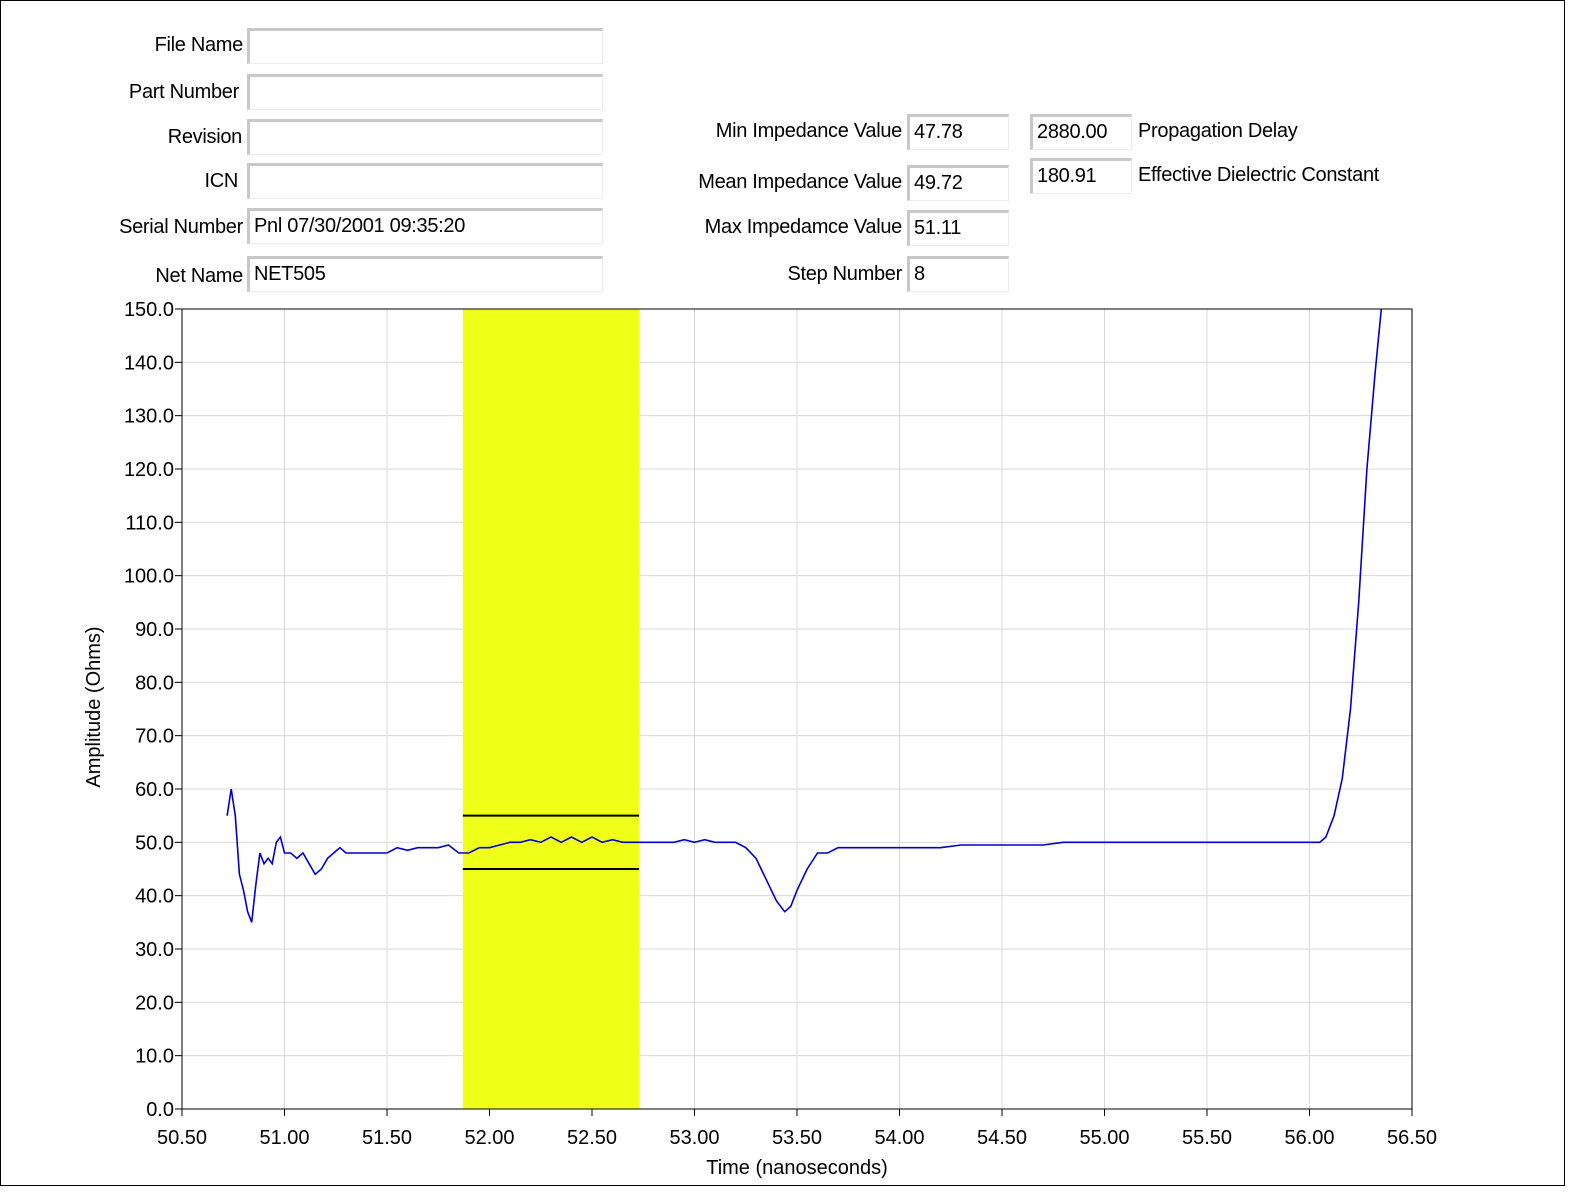 This screenshot has height=1197, width=1579. Describe the element at coordinates (205, 137) in the screenshot. I see `revision-label: Revision` at that location.